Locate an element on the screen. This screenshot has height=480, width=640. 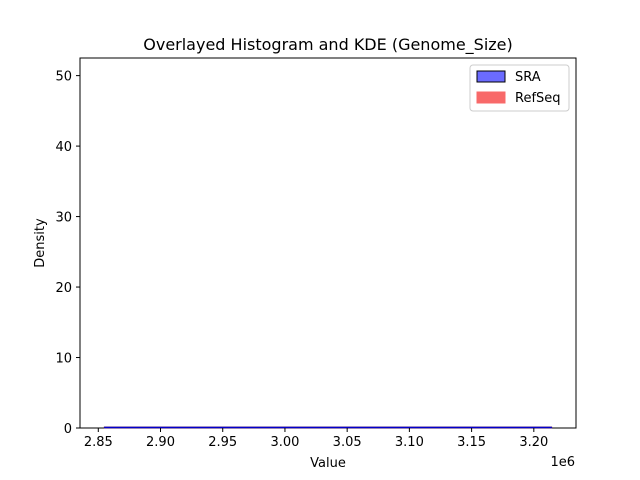
legend-label-refseq: RefSeq is located at coordinates (538, 98).